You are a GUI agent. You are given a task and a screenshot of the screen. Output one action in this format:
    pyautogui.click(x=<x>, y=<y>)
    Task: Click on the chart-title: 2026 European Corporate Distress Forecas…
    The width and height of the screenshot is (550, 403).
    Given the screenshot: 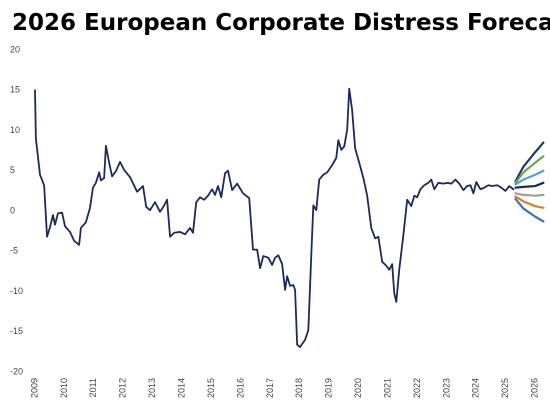 What is the action you would take?
    pyautogui.click(x=281, y=23)
    